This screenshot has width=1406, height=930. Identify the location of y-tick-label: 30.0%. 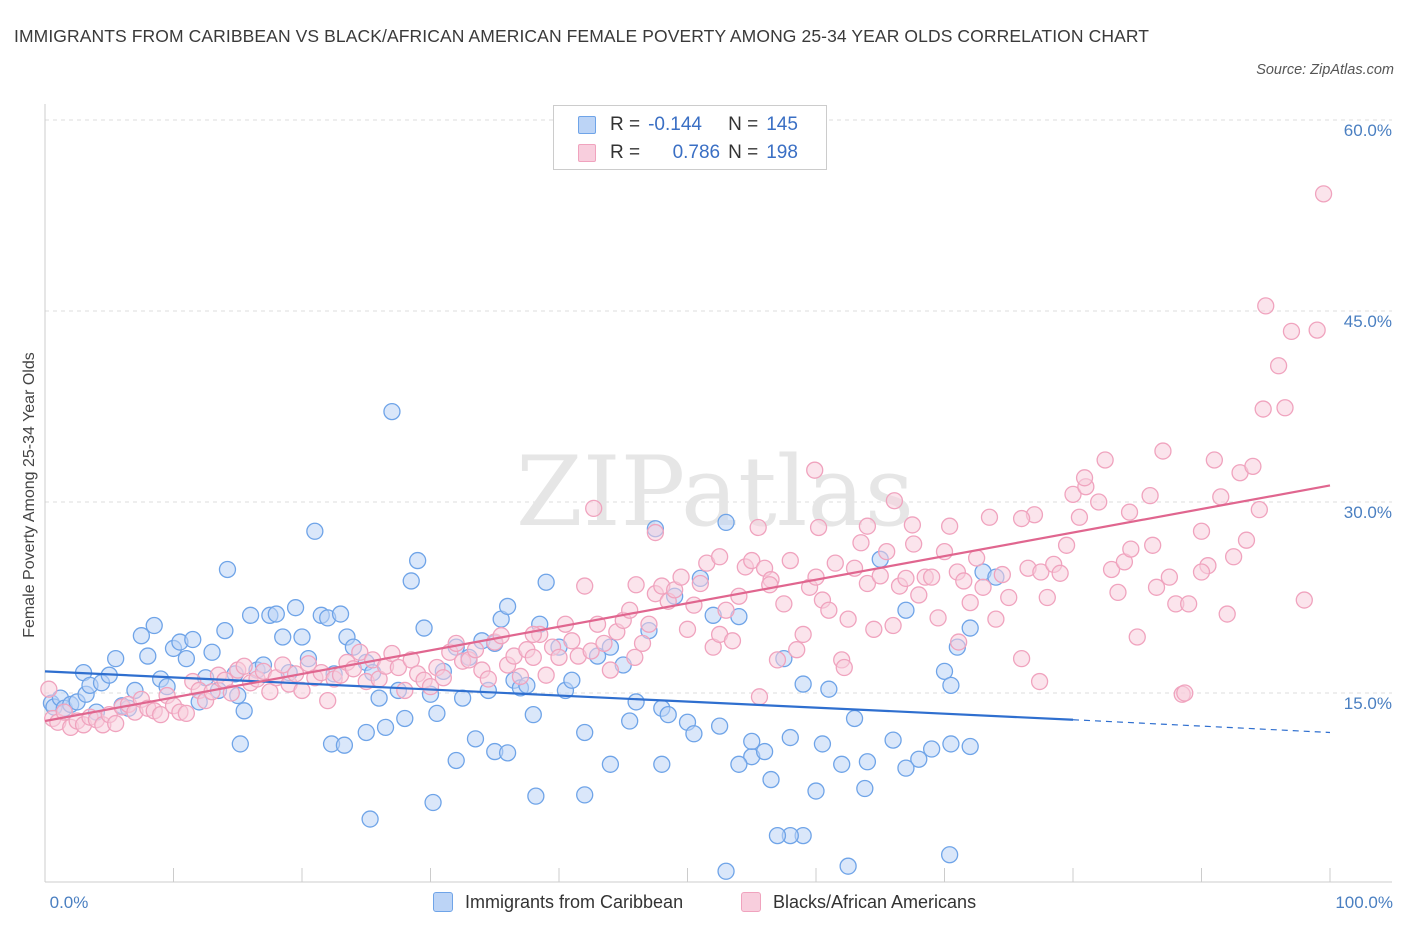
(1368, 512).